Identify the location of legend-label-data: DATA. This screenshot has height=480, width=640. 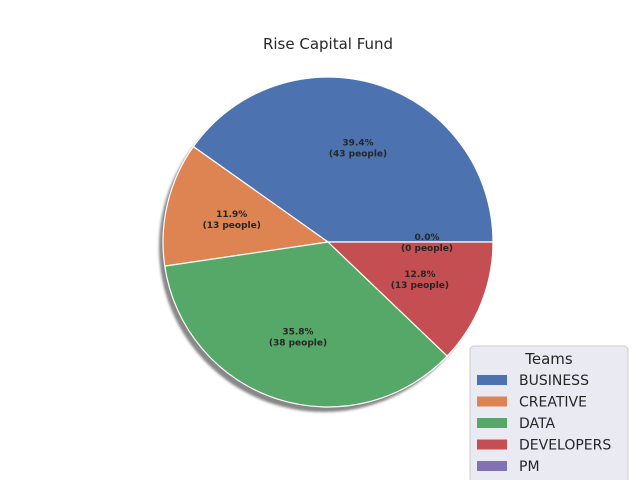
(537, 424).